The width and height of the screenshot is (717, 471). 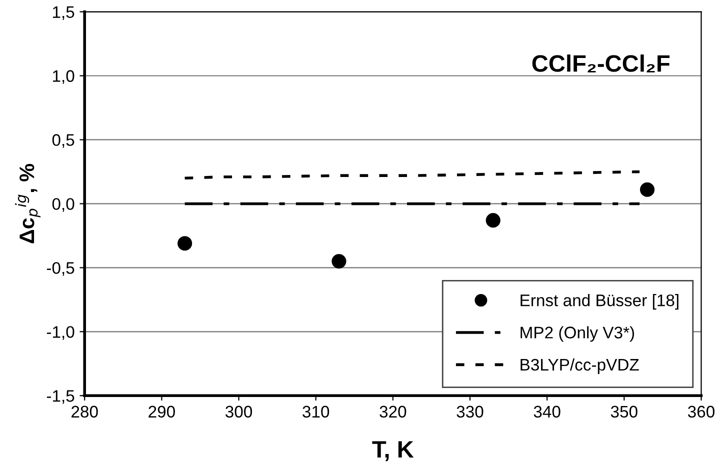 What do you see at coordinates (599, 302) in the screenshot?
I see `legend-label: Ernst and Büsser [18]` at bounding box center [599, 302].